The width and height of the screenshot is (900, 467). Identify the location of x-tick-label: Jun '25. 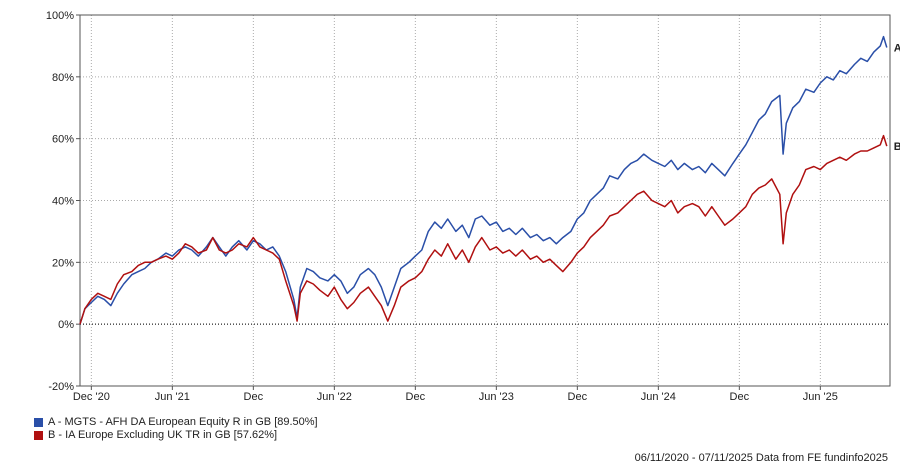
(820, 397).